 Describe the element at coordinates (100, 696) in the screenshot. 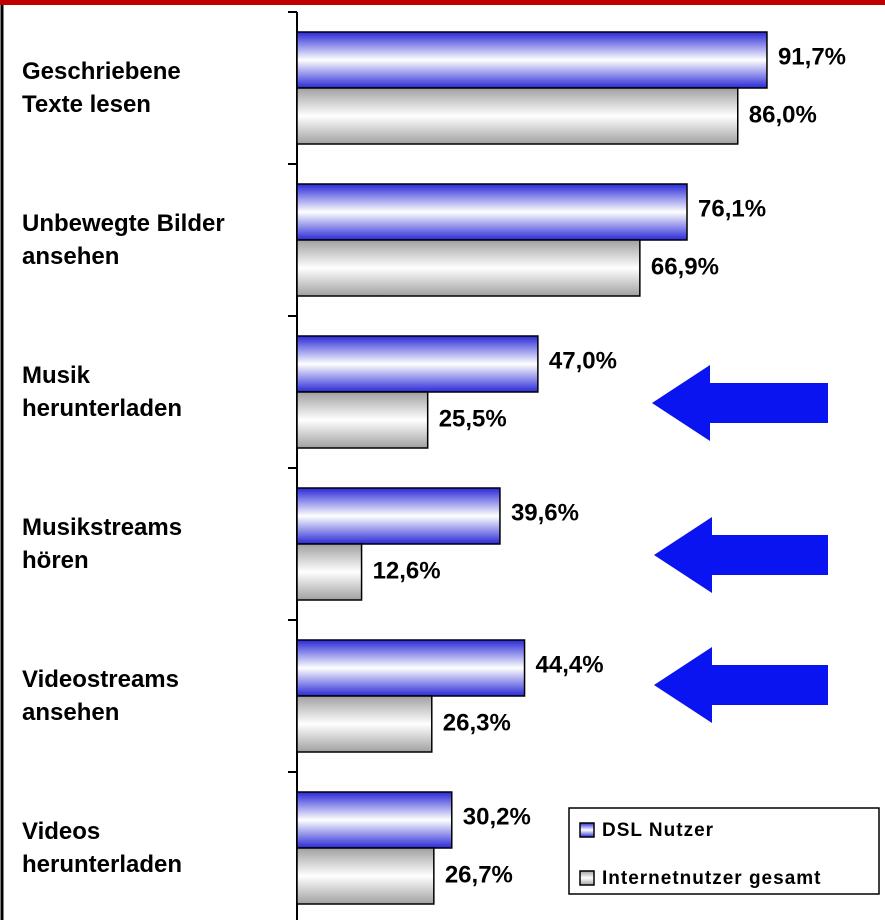

I see `category-label: Videostreams ansehen` at that location.